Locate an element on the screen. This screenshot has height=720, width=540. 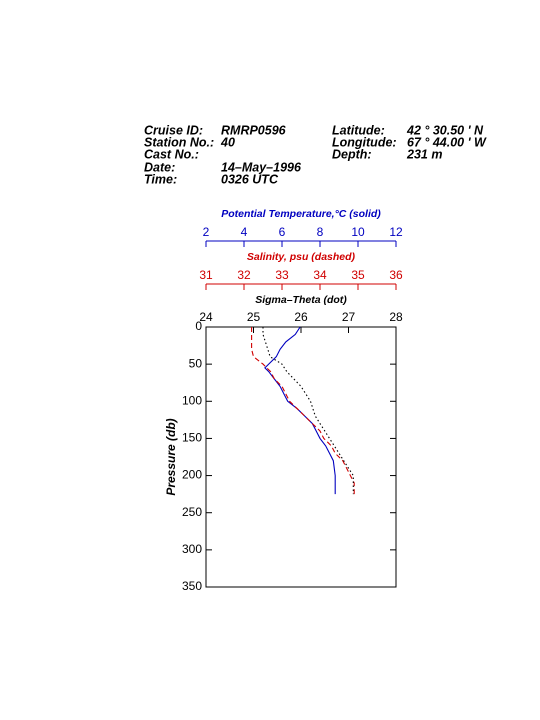
header-value: RMRP0596 is located at coordinates (254, 130).